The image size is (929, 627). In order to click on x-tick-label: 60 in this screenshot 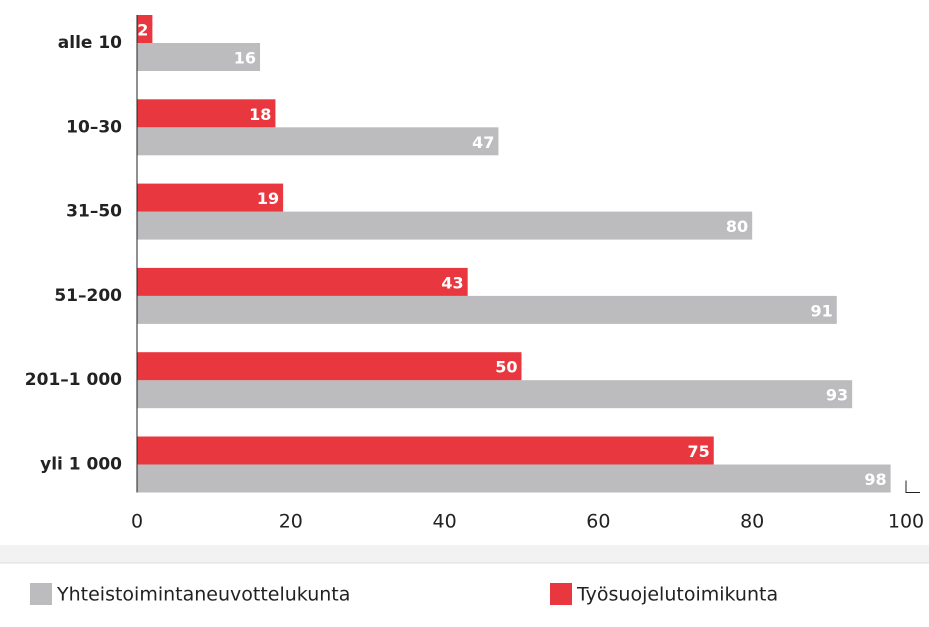, I will do `click(598, 522)`.